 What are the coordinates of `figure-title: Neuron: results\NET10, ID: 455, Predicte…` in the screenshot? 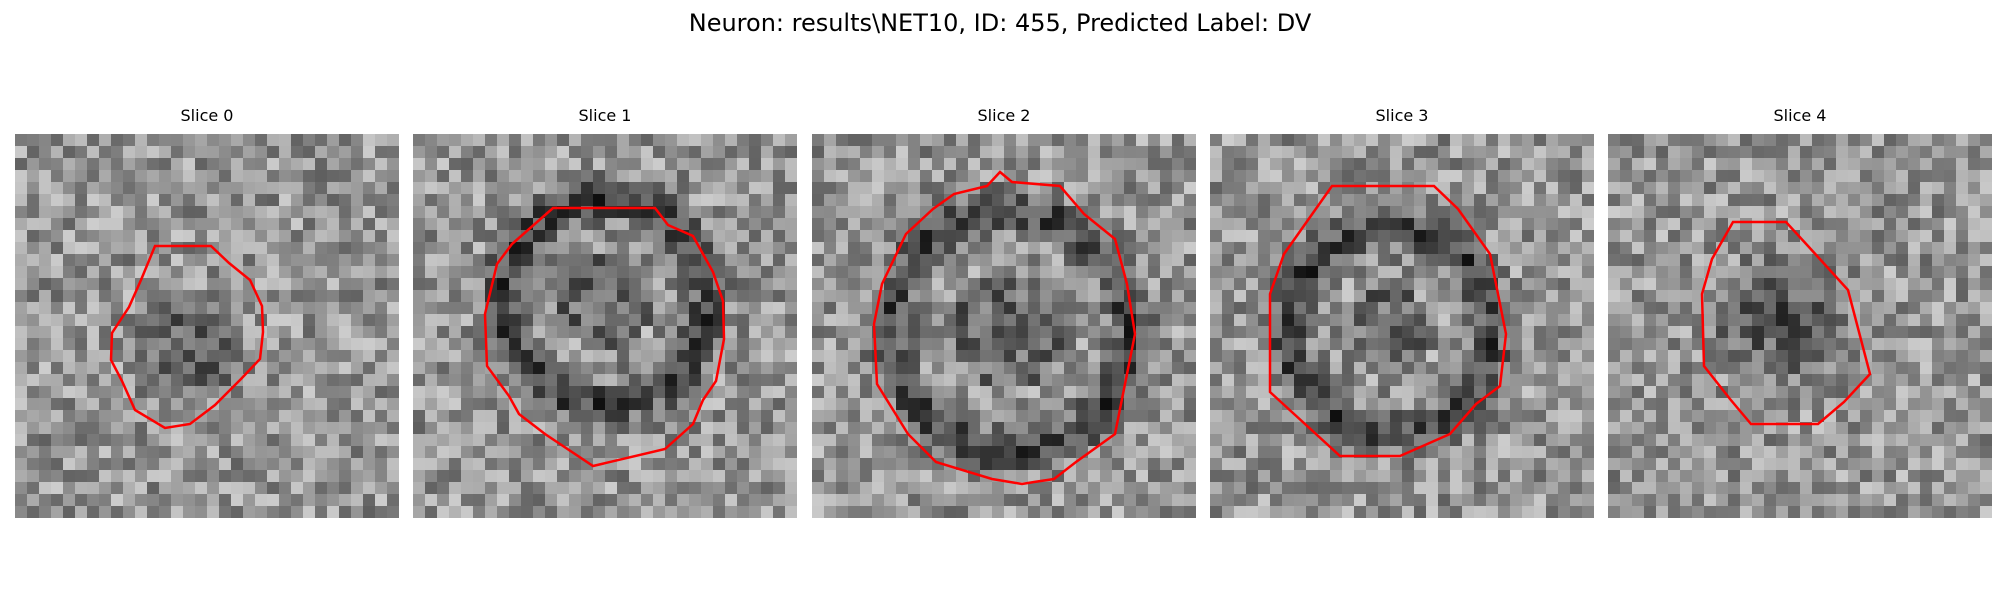 It's located at (1000, 23).